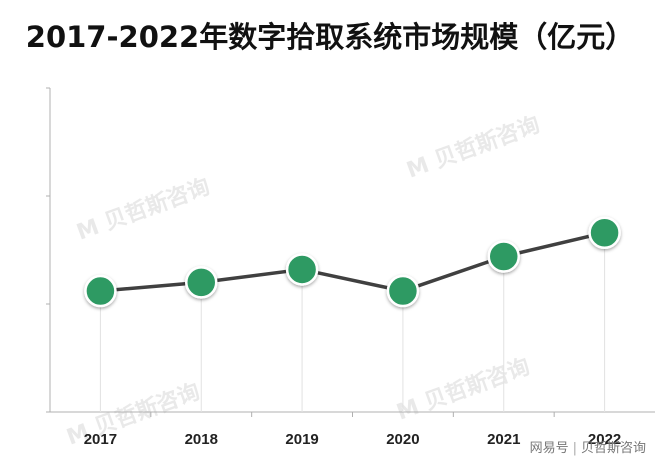  Describe the element at coordinates (503, 439) in the screenshot. I see `x-tick-label: 2021` at that location.